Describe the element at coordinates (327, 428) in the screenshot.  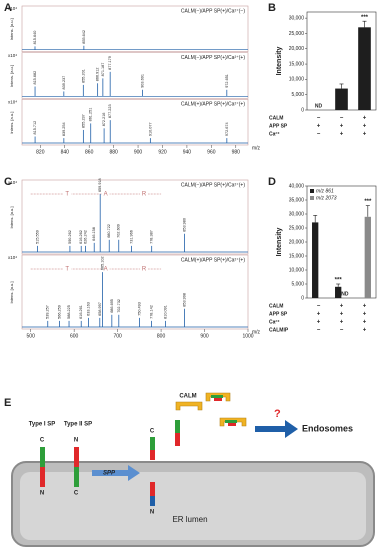
I see `label: Endosomes` at that location.